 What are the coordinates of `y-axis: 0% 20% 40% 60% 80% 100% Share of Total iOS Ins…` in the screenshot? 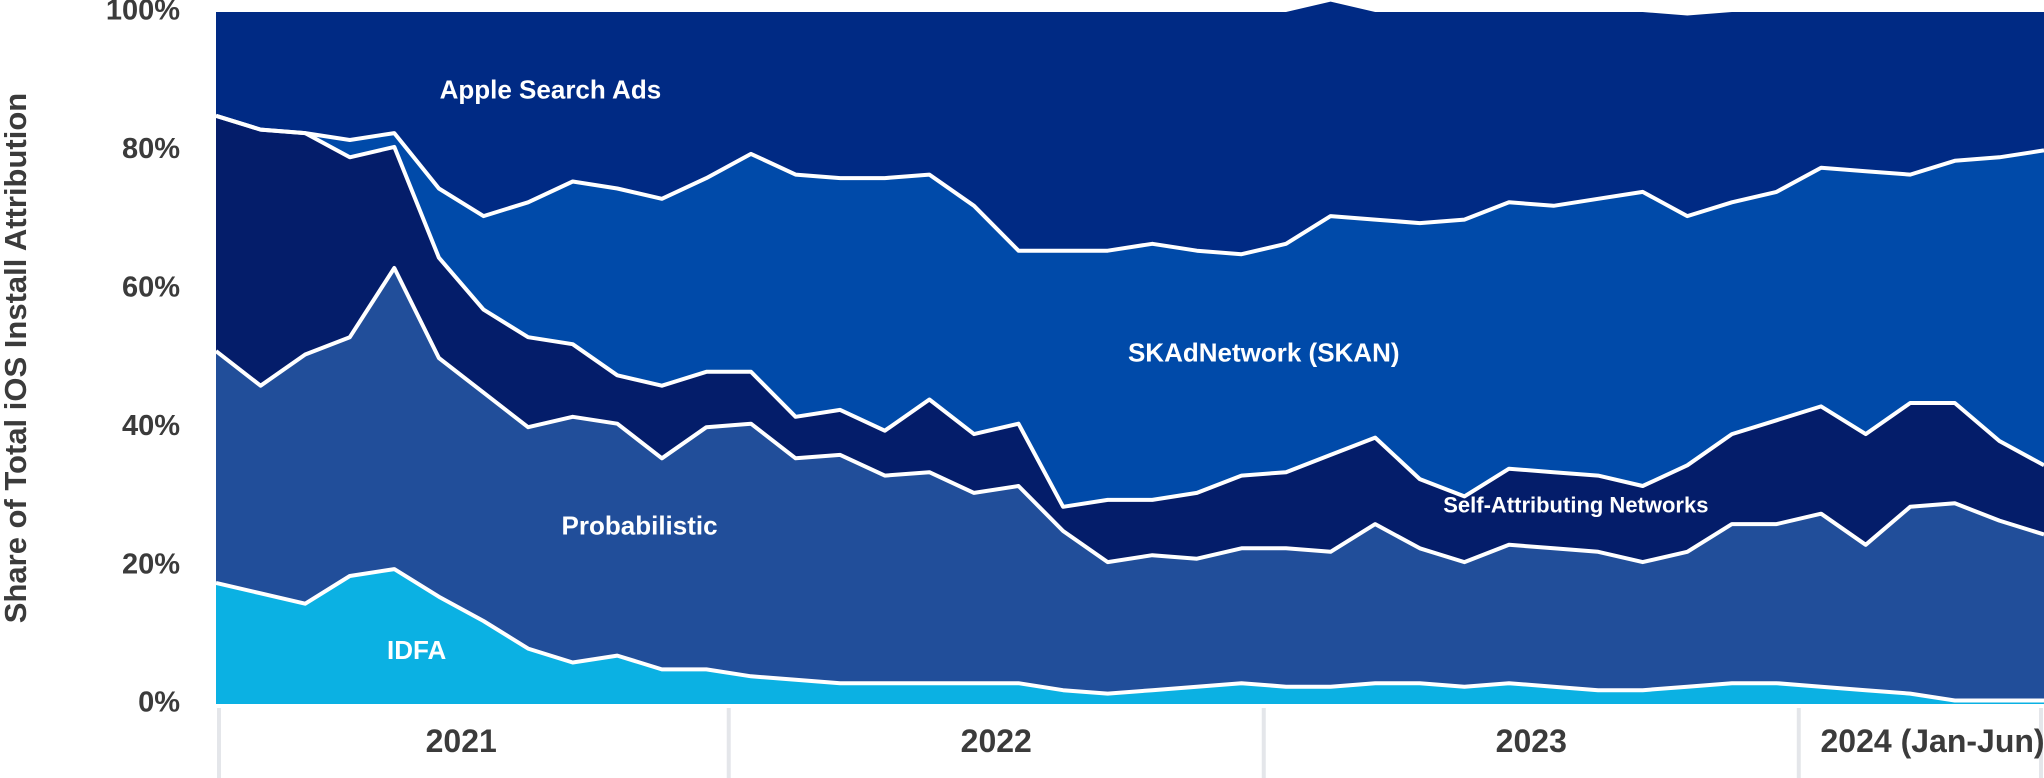 It's located at (90, 359).